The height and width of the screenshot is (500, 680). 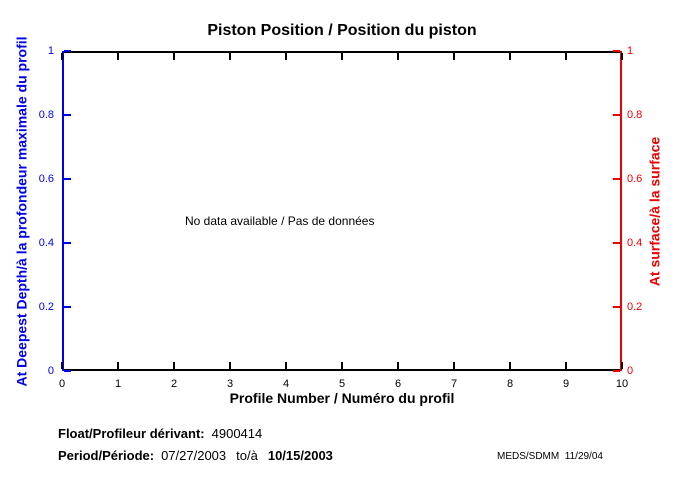 I want to click on left-y-tick-label: 0, so click(x=50, y=371).